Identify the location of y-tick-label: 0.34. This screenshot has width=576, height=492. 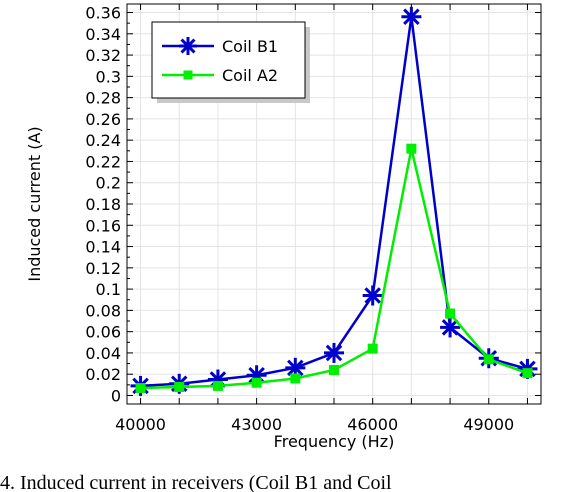
(103, 34).